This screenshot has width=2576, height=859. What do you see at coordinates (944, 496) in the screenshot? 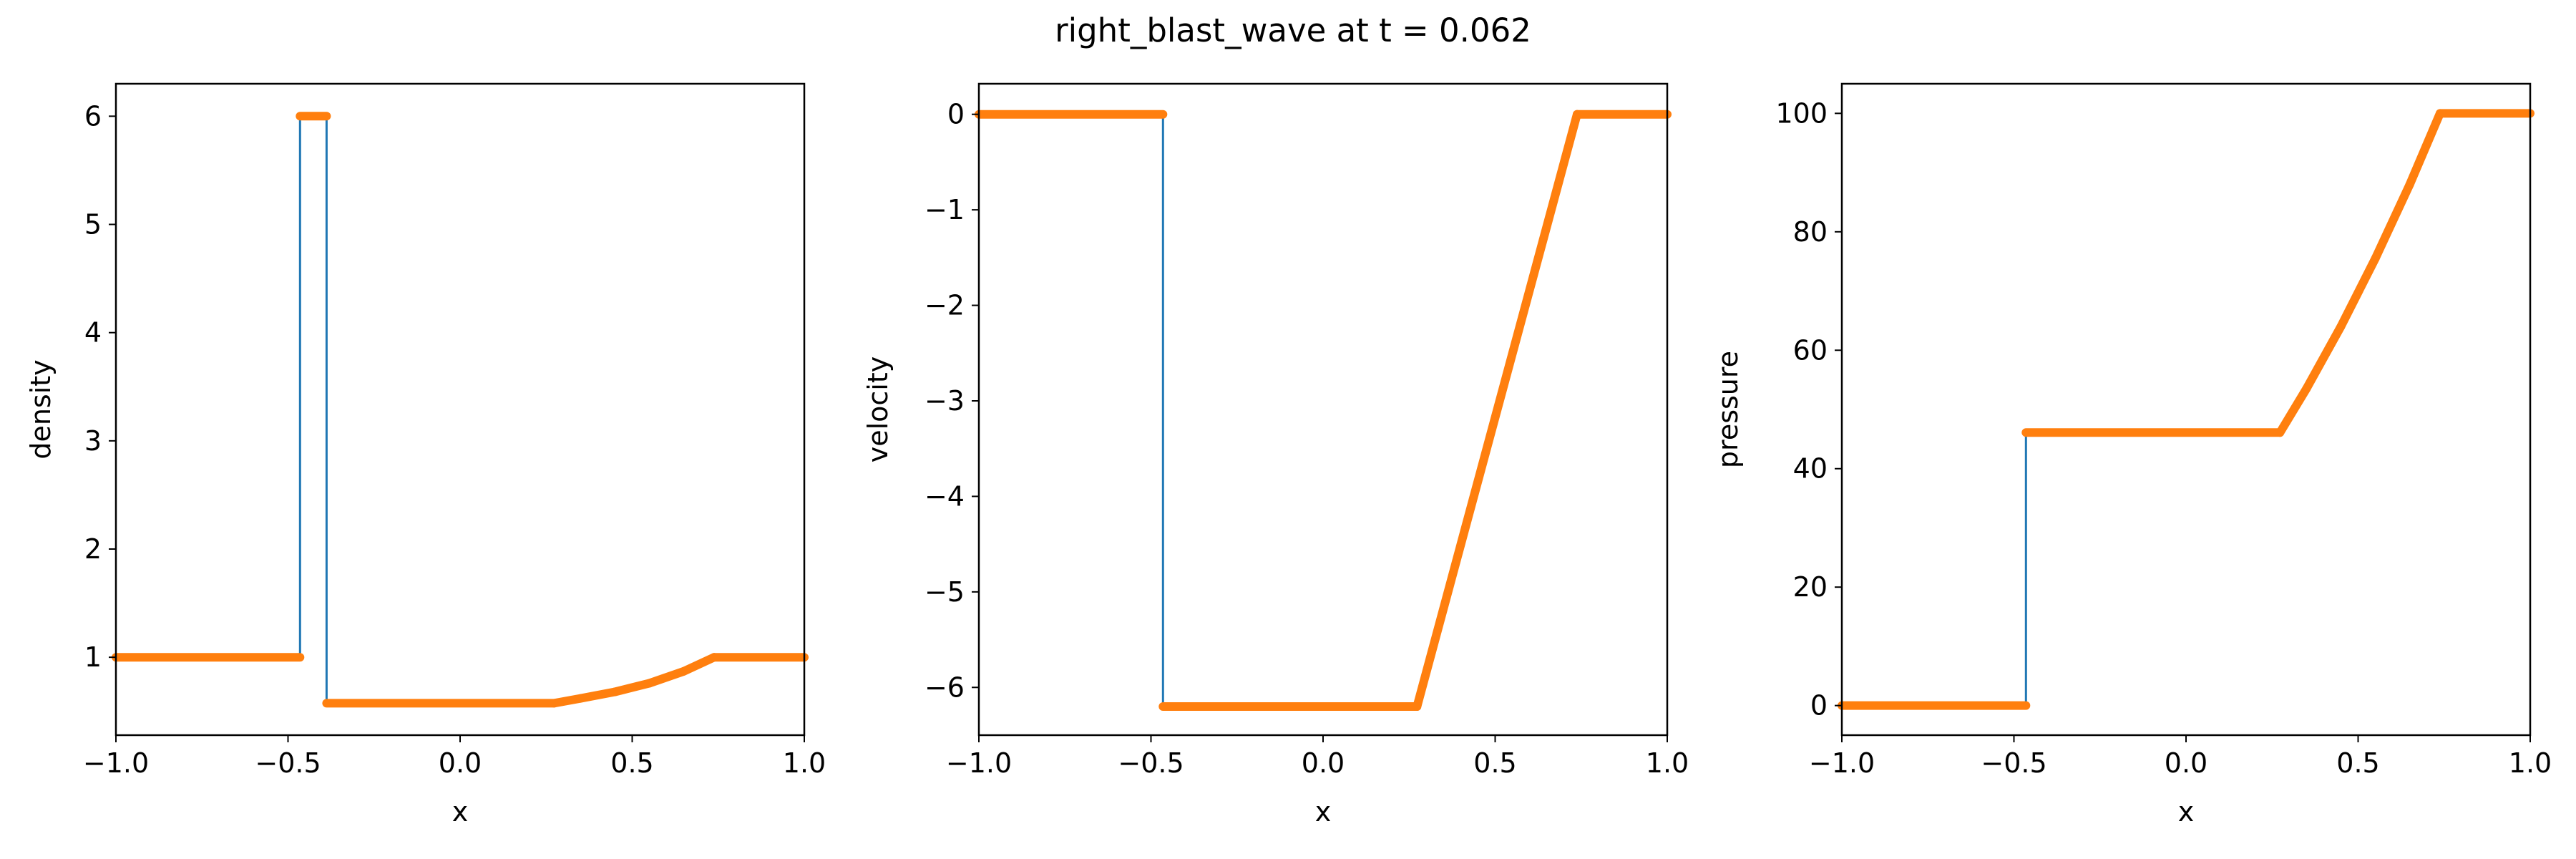
I see `y-tick-label: −4` at bounding box center [944, 496].